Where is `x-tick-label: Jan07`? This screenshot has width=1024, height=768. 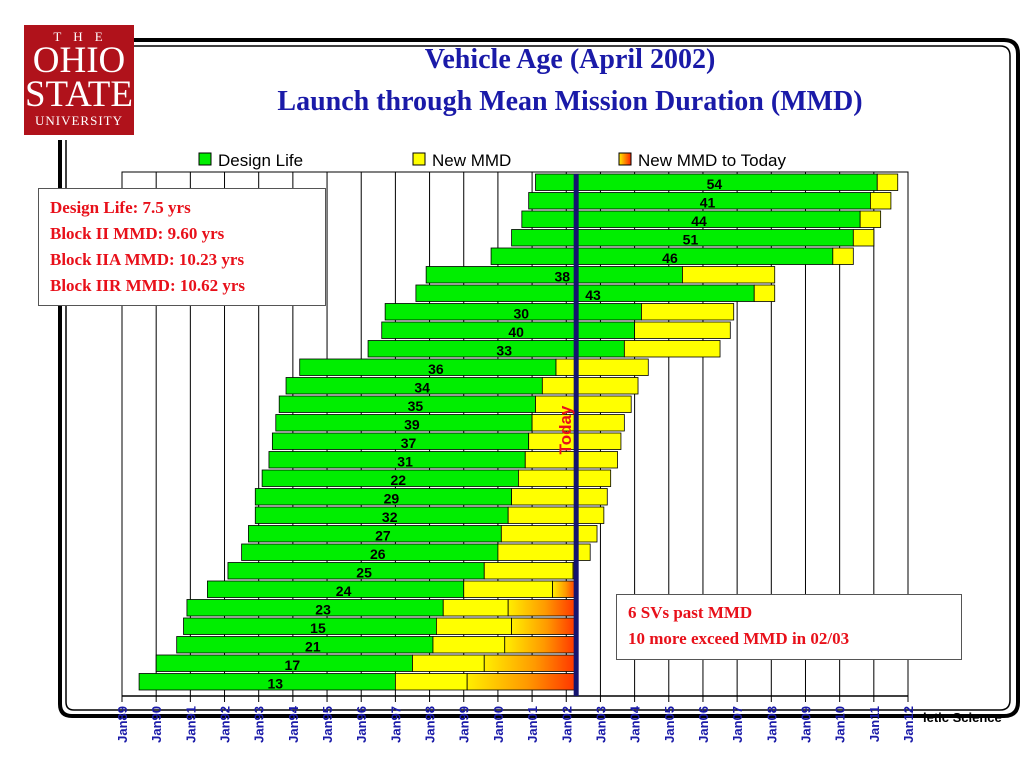
x-tick-label: Jan07 is located at coordinates (737, 724).